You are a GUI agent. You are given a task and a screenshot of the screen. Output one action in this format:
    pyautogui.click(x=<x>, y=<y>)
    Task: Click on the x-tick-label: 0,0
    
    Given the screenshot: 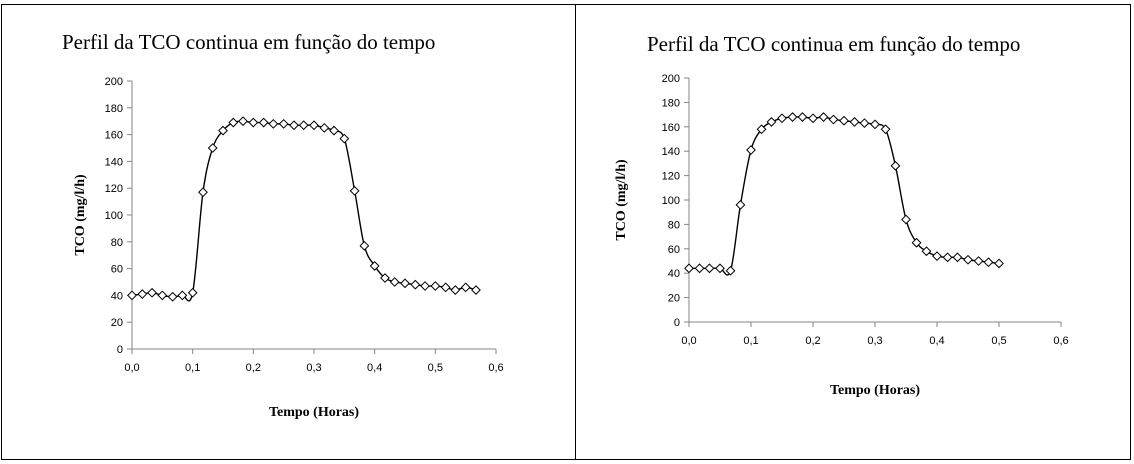 What is the action you would take?
    pyautogui.click(x=688, y=341)
    